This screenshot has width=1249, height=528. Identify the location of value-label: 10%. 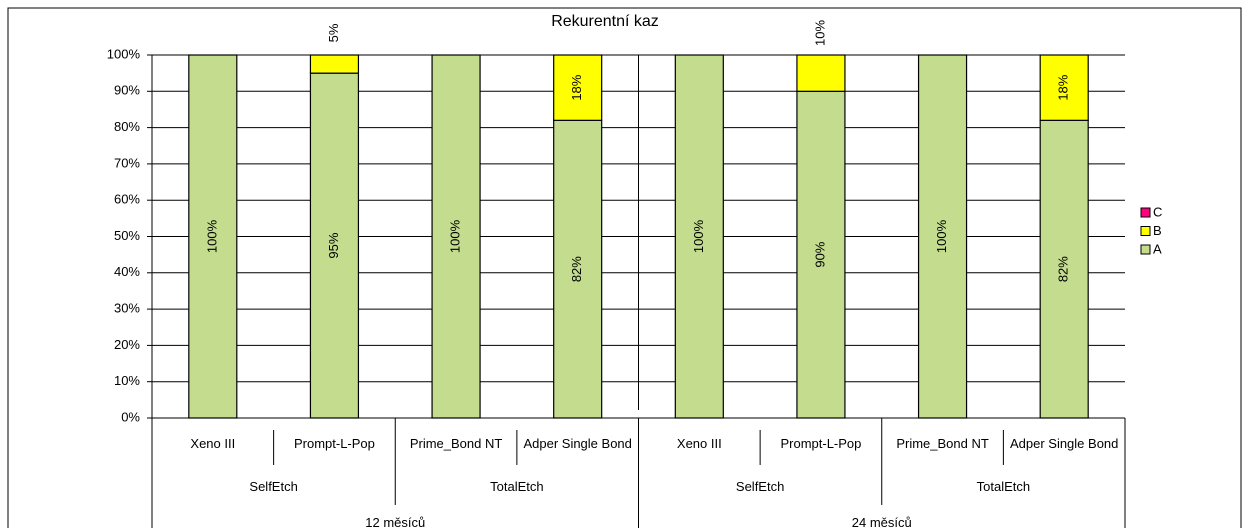
(819, 33).